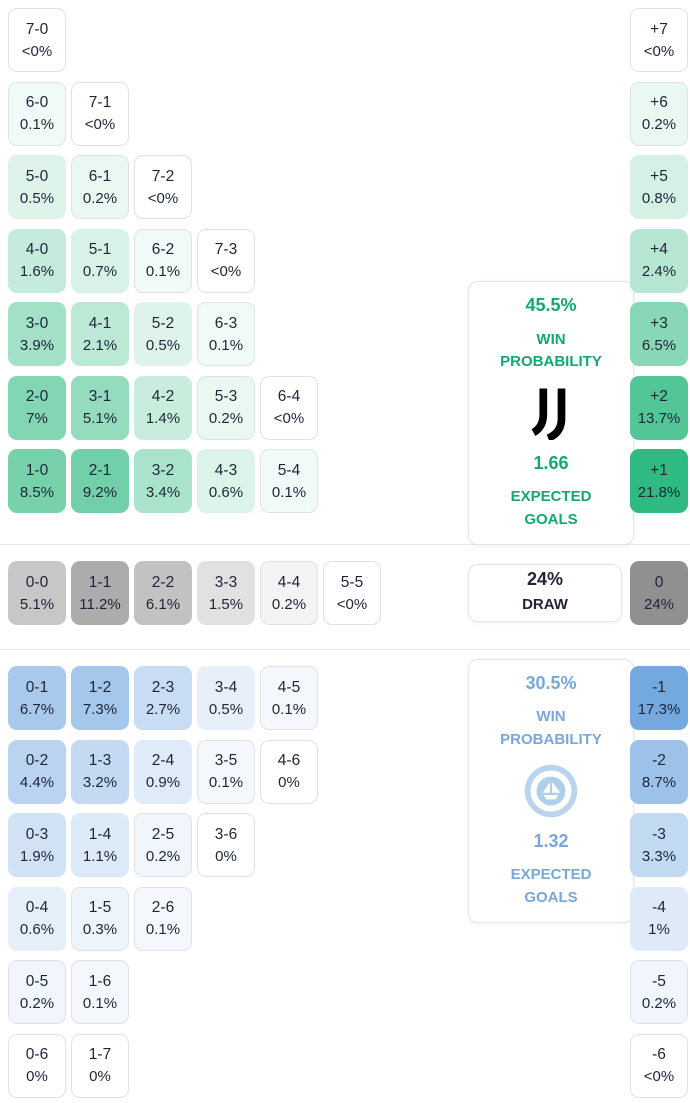  What do you see at coordinates (289, 593) in the screenshot?
I see `score-cell: 4-4 0.2%` at bounding box center [289, 593].